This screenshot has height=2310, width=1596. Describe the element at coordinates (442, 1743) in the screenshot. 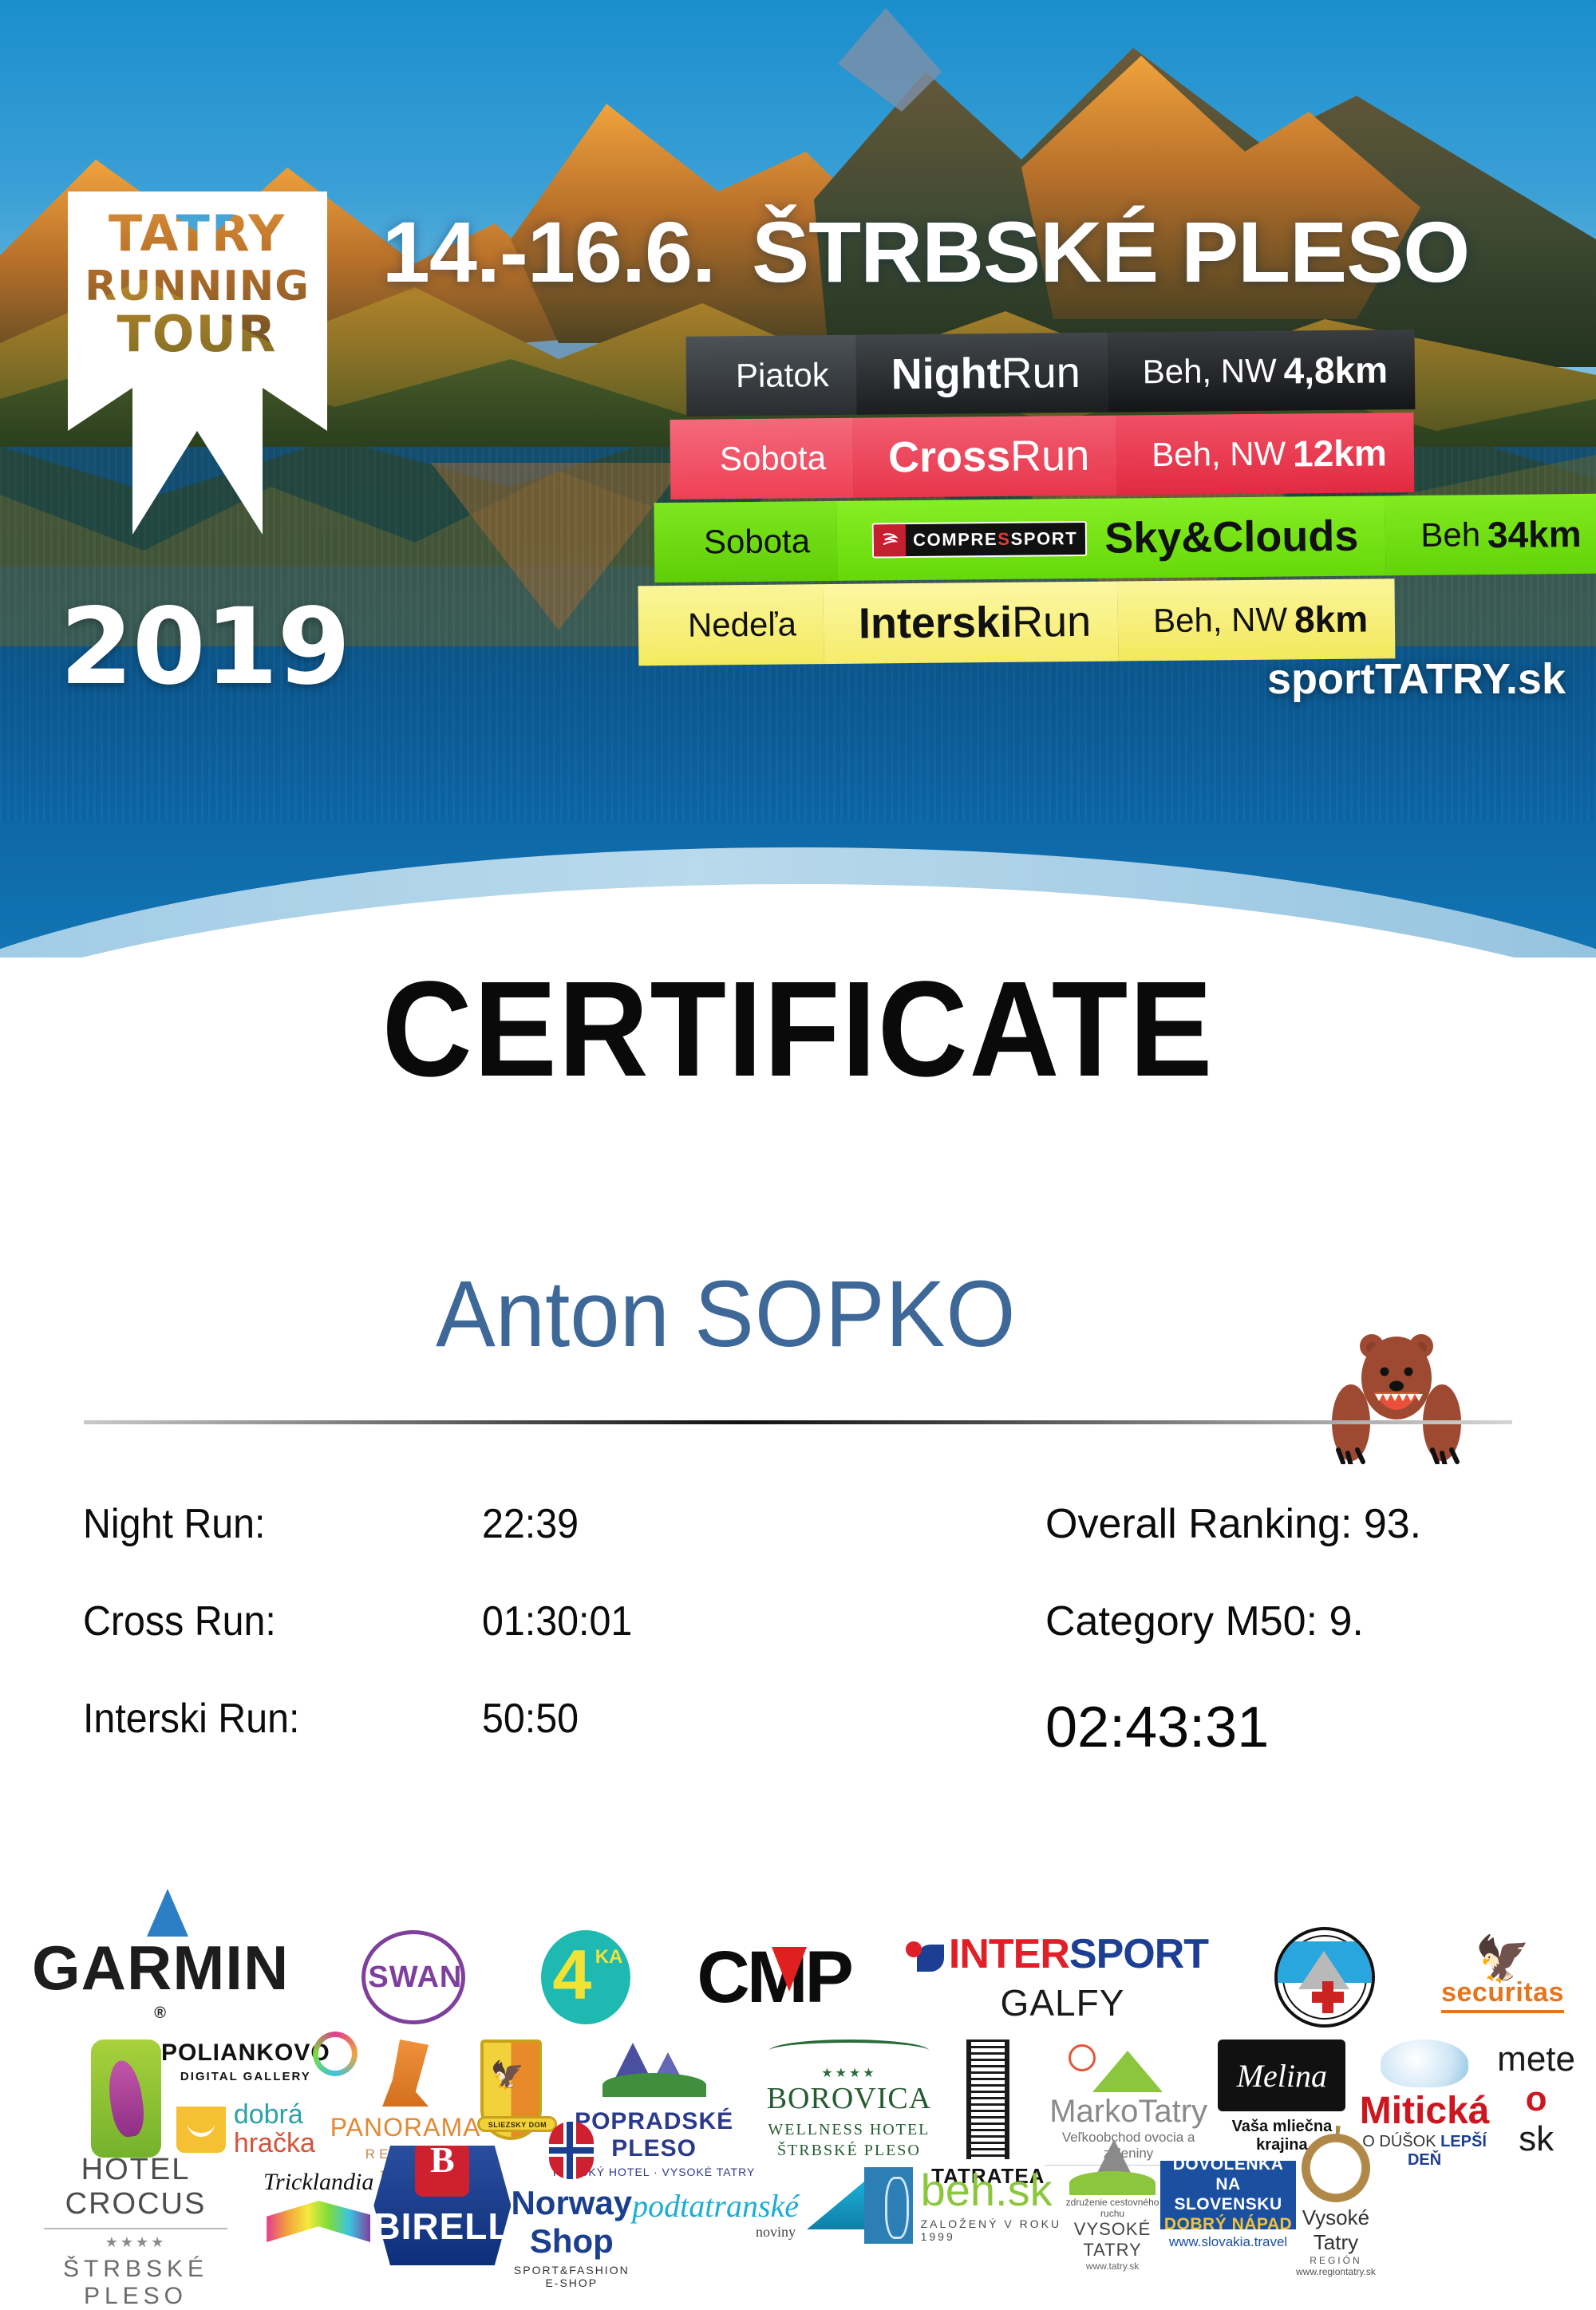

I see `result-row: Interski Run: 50:50` at that location.